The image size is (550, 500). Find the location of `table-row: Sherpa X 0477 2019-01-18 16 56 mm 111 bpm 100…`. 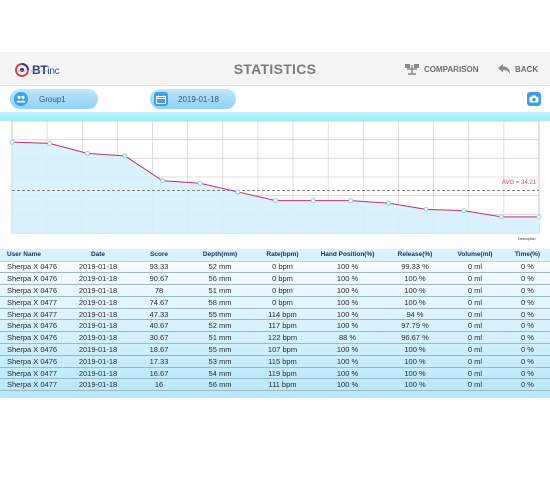

table-row: Sherpa X 0477 2019-01-18 16 56 mm 111 bpm 100… is located at coordinates (275, 385).